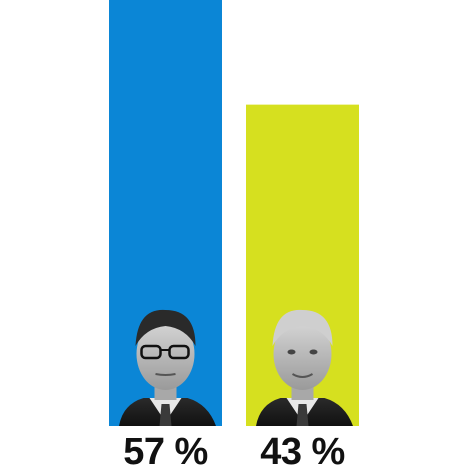 The width and height of the screenshot is (468, 468). Describe the element at coordinates (234, 449) in the screenshot. I see `labels-layer: 57 % 43 %` at that location.